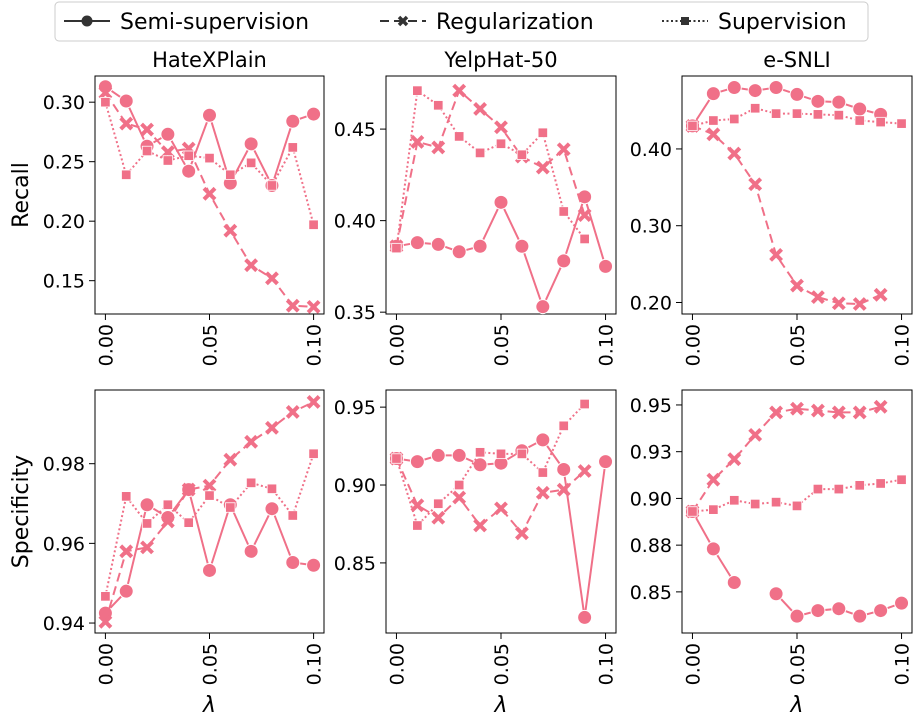 The height and width of the screenshot is (719, 913). I want to click on x-tick-label: 0.05, so click(502, 664).